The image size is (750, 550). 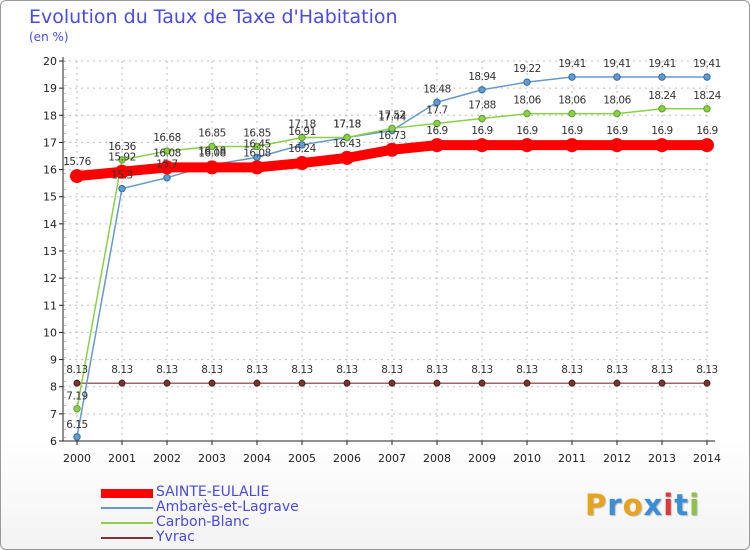 I want to click on data-label: 16.43, so click(x=347, y=144).